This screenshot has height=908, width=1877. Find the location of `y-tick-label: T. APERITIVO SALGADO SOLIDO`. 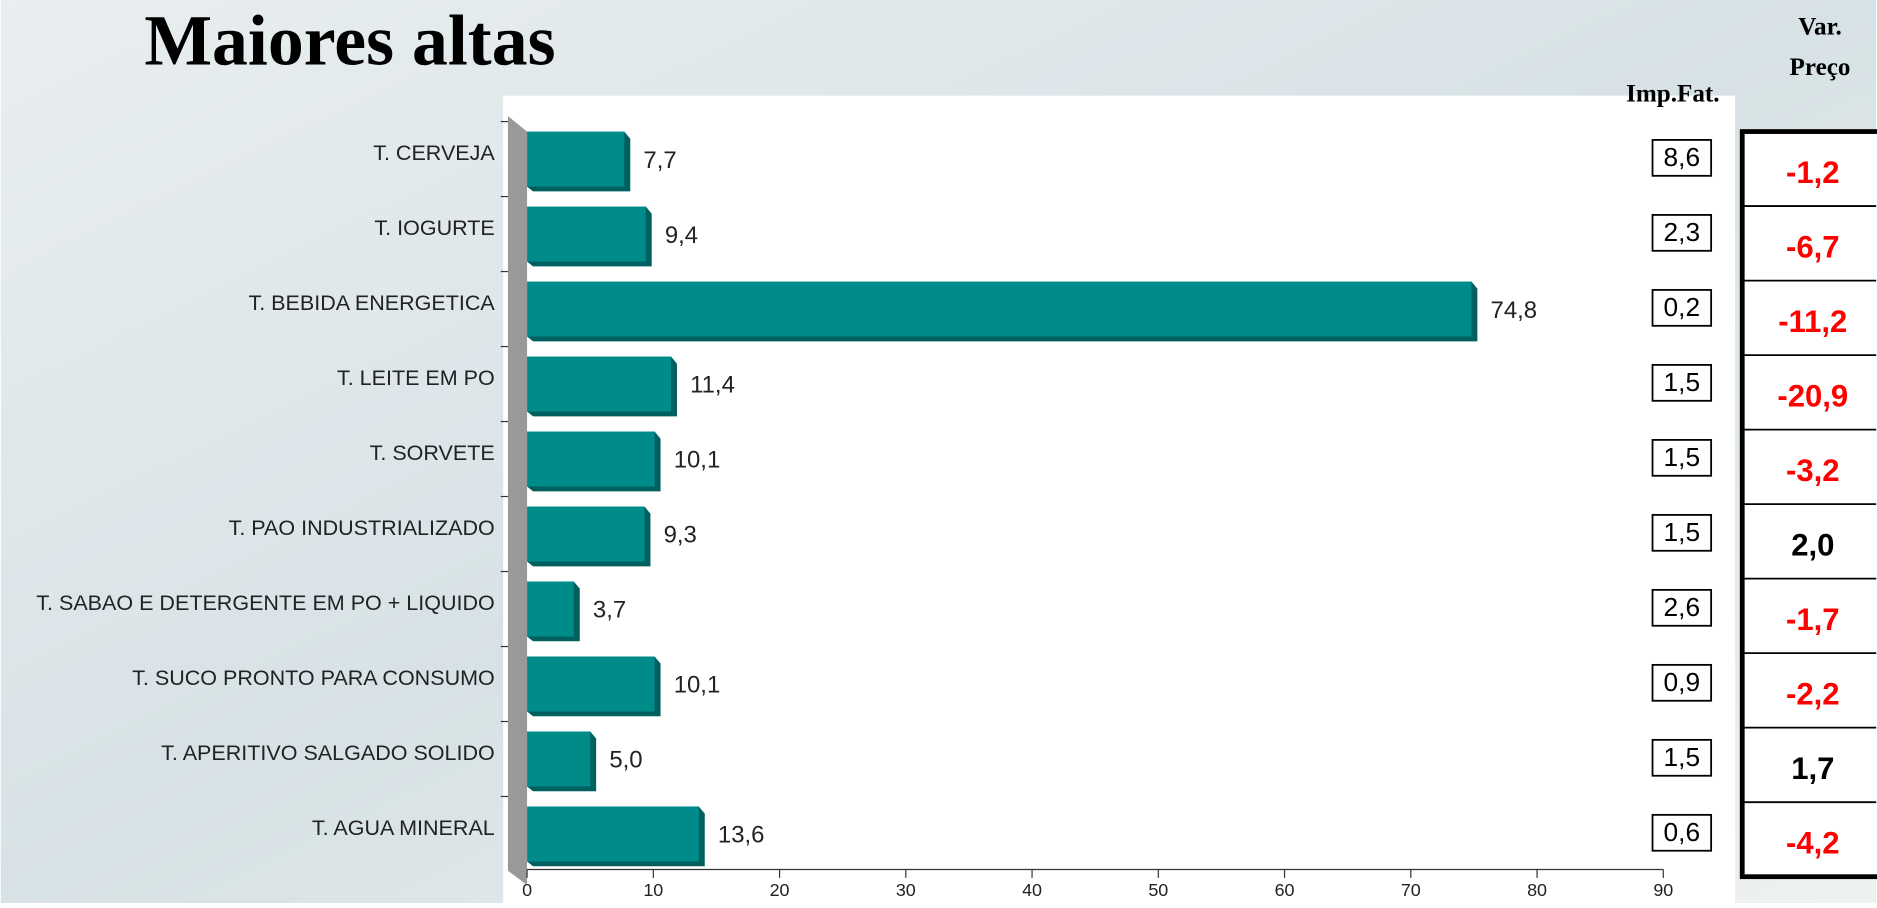

y-tick-label: T. APERITIVO SALGADO SOLIDO is located at coordinates (328, 753).